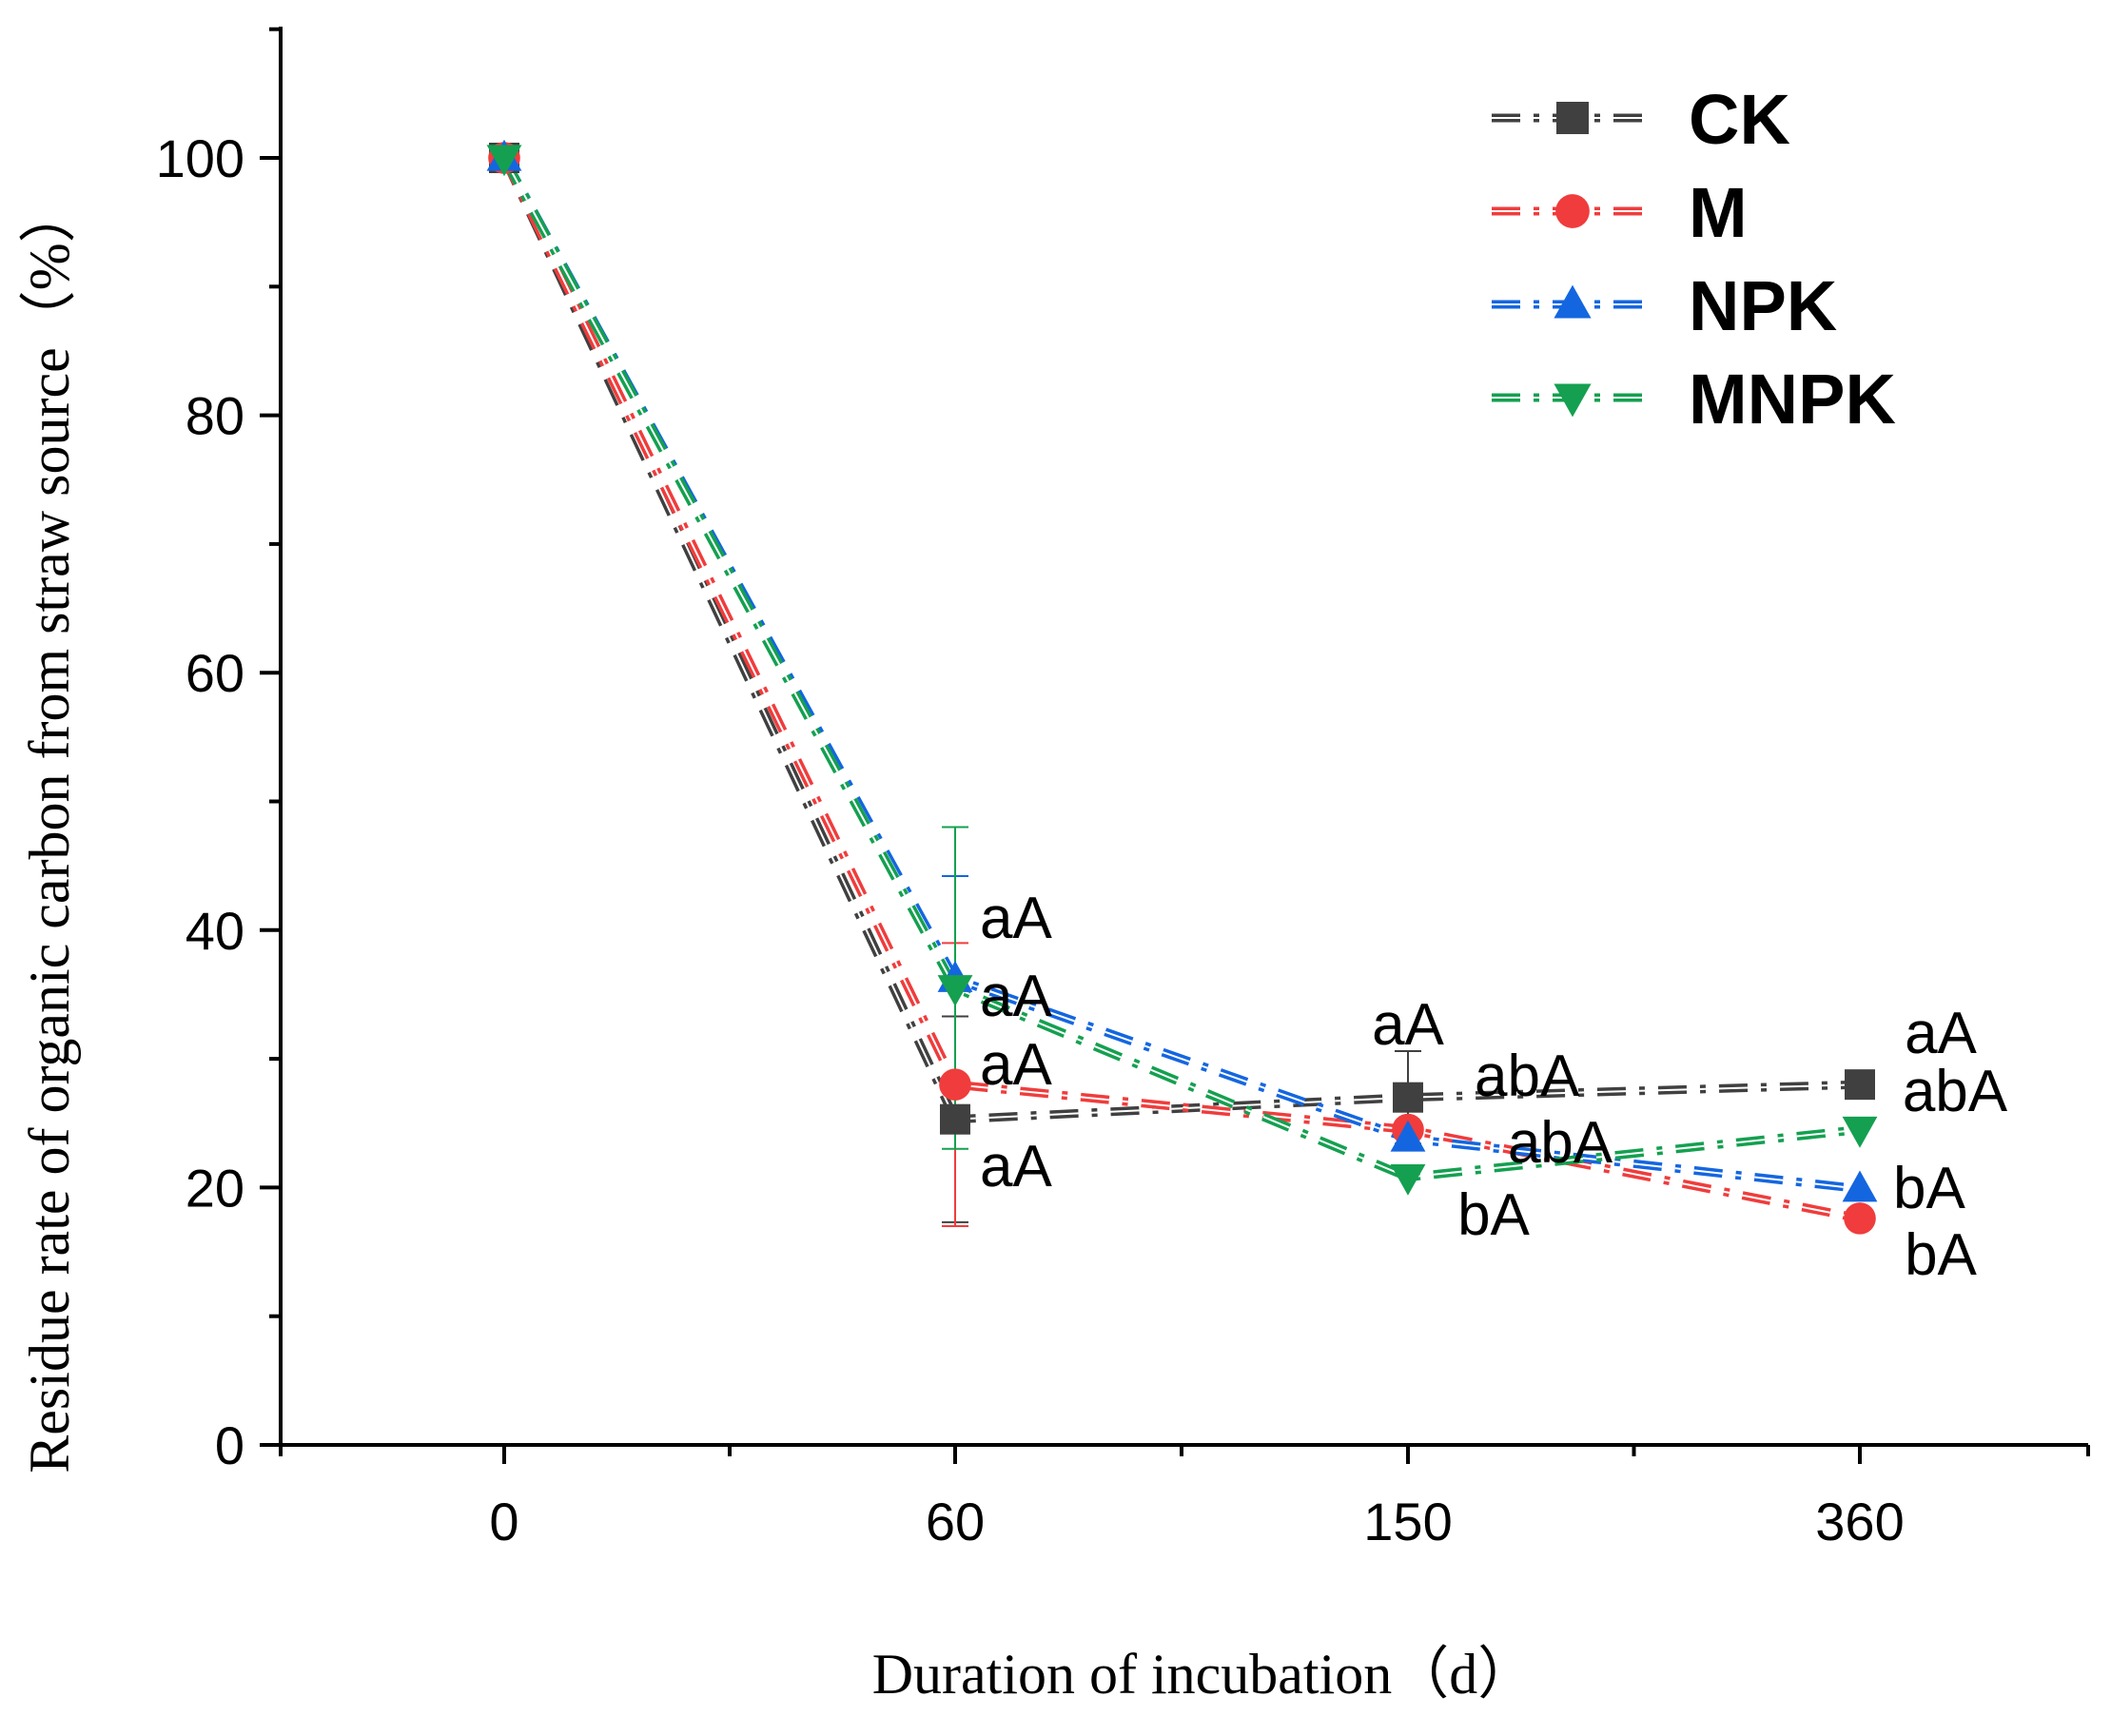 This screenshot has width=2111, height=1736. What do you see at coordinates (1792, 400) in the screenshot?
I see `legend-label: MNPK` at bounding box center [1792, 400].